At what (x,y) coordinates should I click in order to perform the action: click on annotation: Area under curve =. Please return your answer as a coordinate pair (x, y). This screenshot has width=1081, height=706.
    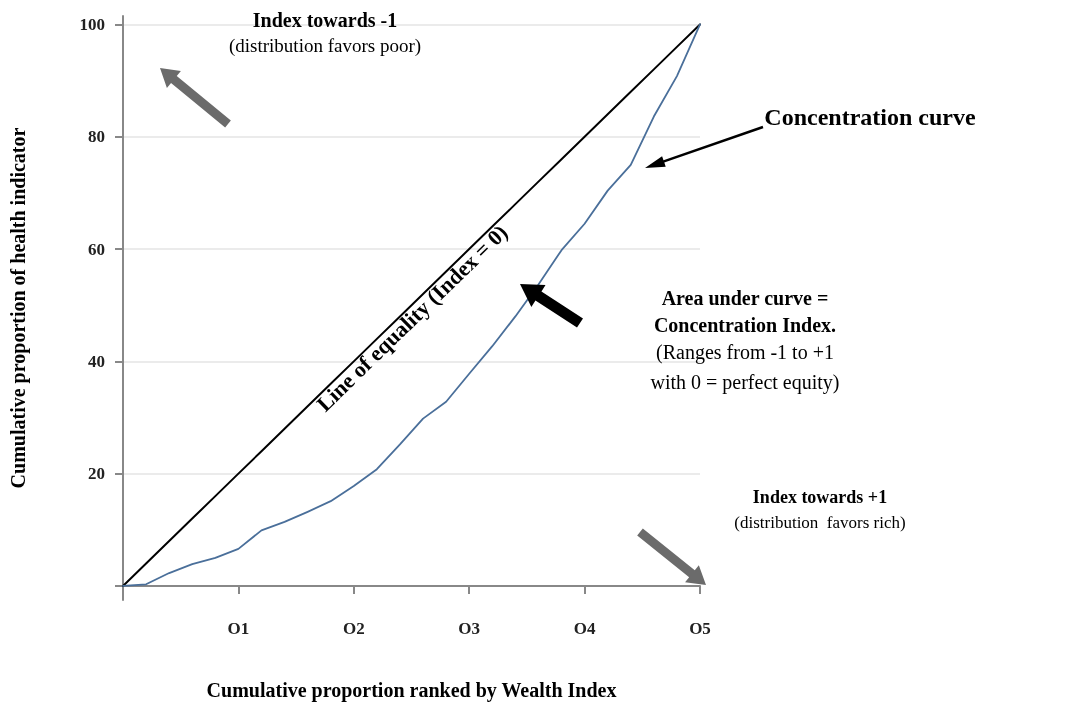
    Looking at the image, I should click on (745, 298).